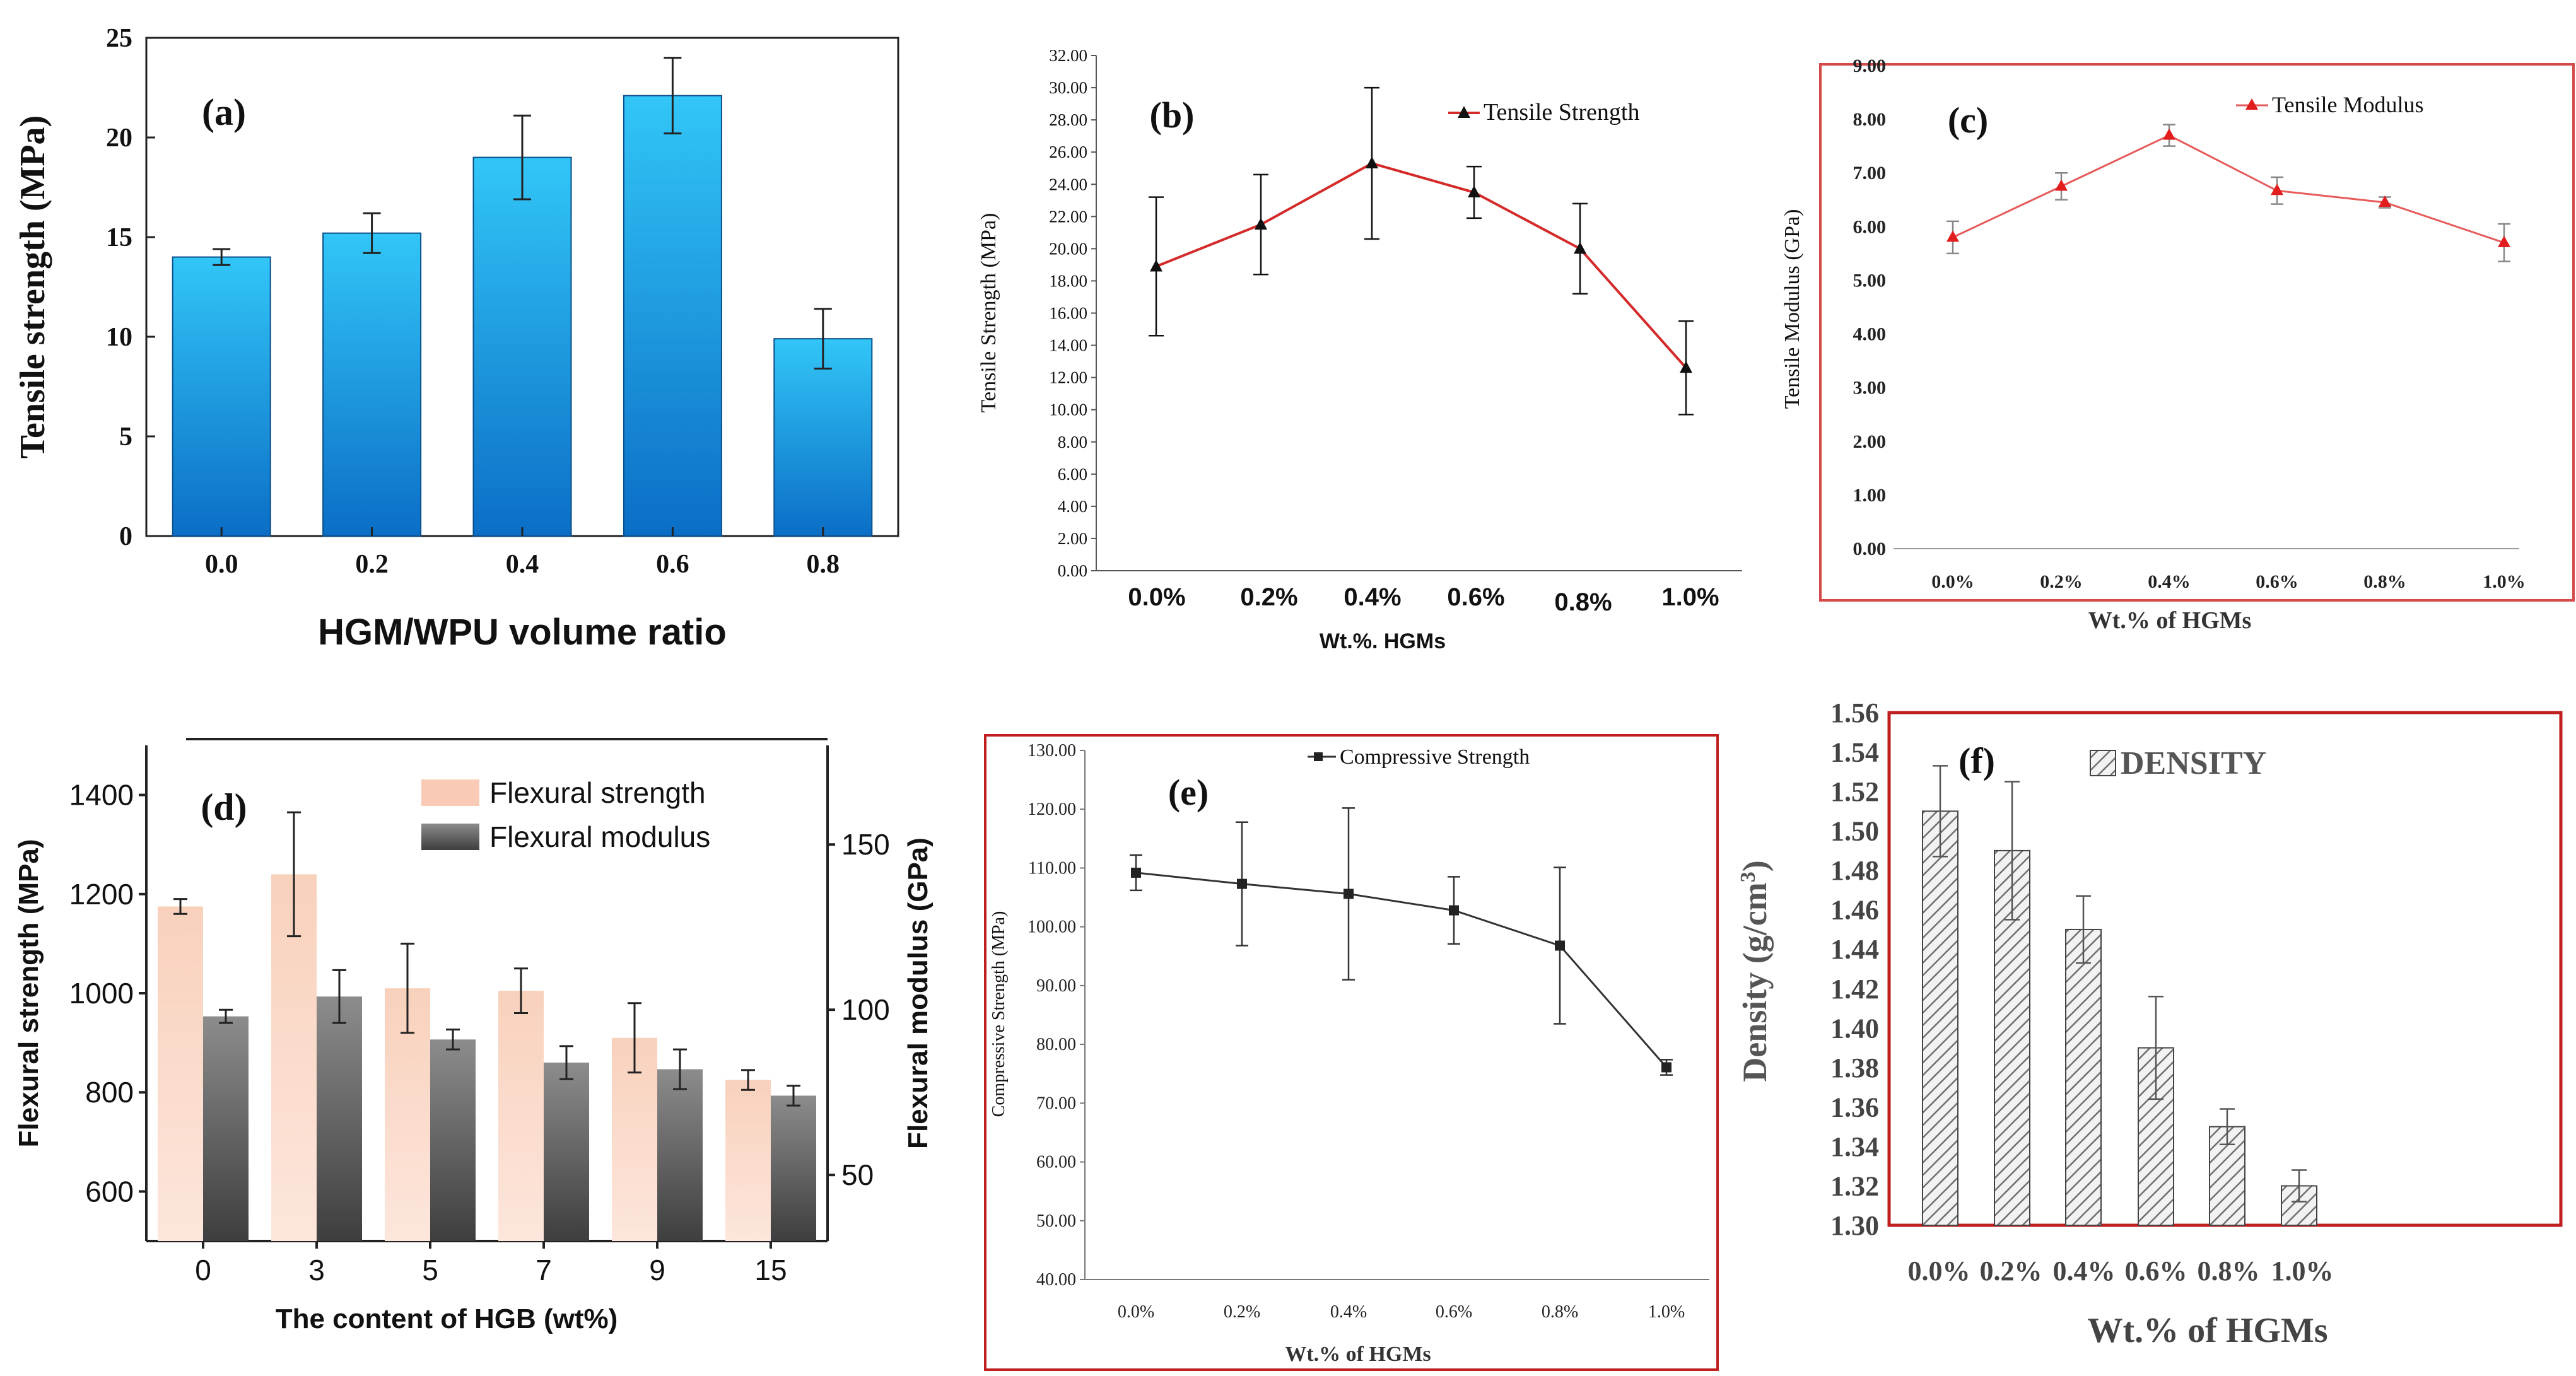  Describe the element at coordinates (1068, 248) in the screenshot. I see `y-tick-label: 20.00` at that location.